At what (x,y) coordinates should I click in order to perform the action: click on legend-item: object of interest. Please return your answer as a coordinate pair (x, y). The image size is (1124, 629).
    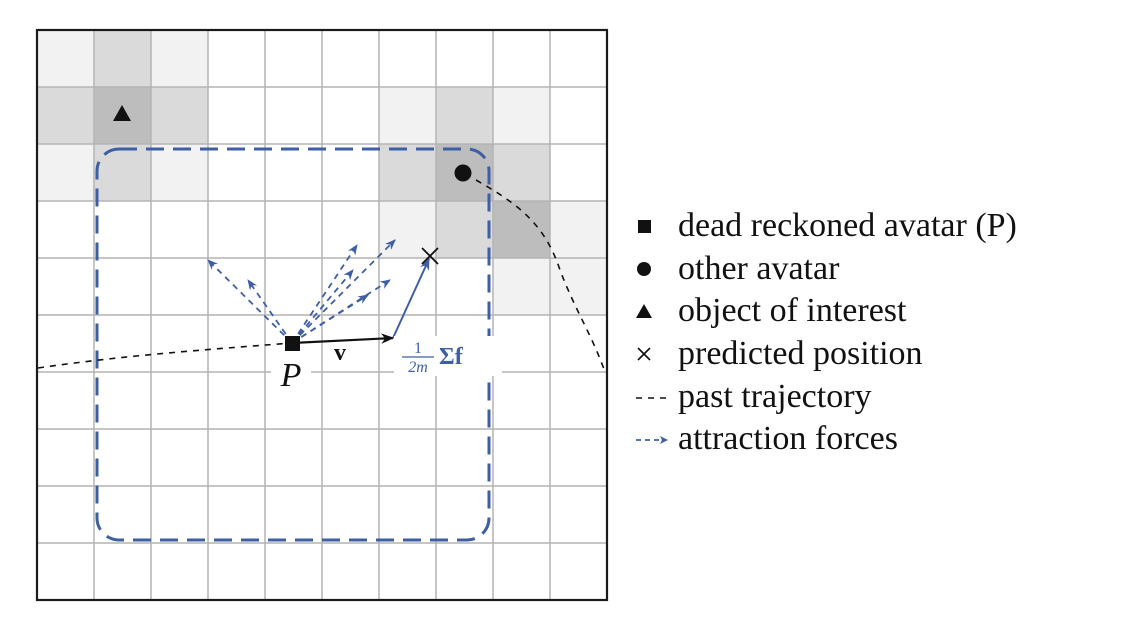
    Looking at the image, I should click on (825, 311).